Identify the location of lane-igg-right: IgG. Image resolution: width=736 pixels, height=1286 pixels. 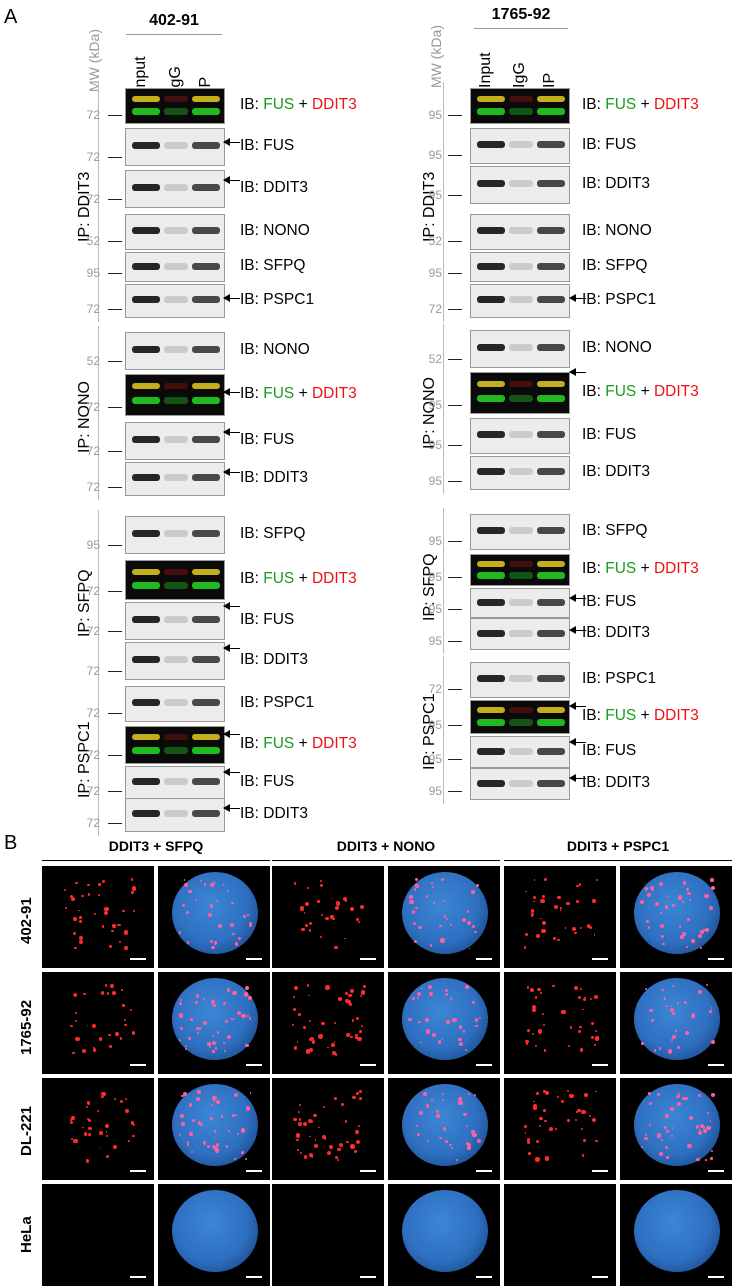
(519, 75).